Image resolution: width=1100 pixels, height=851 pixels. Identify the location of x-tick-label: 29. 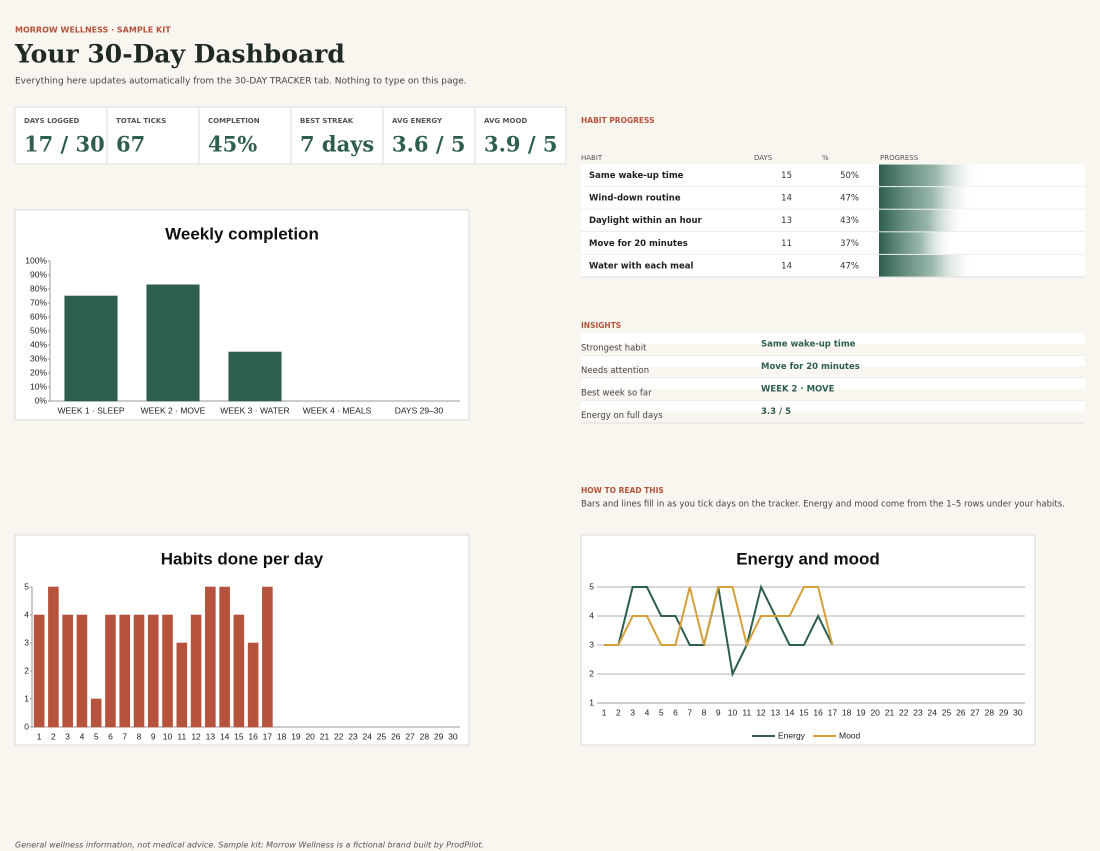
(1004, 712).